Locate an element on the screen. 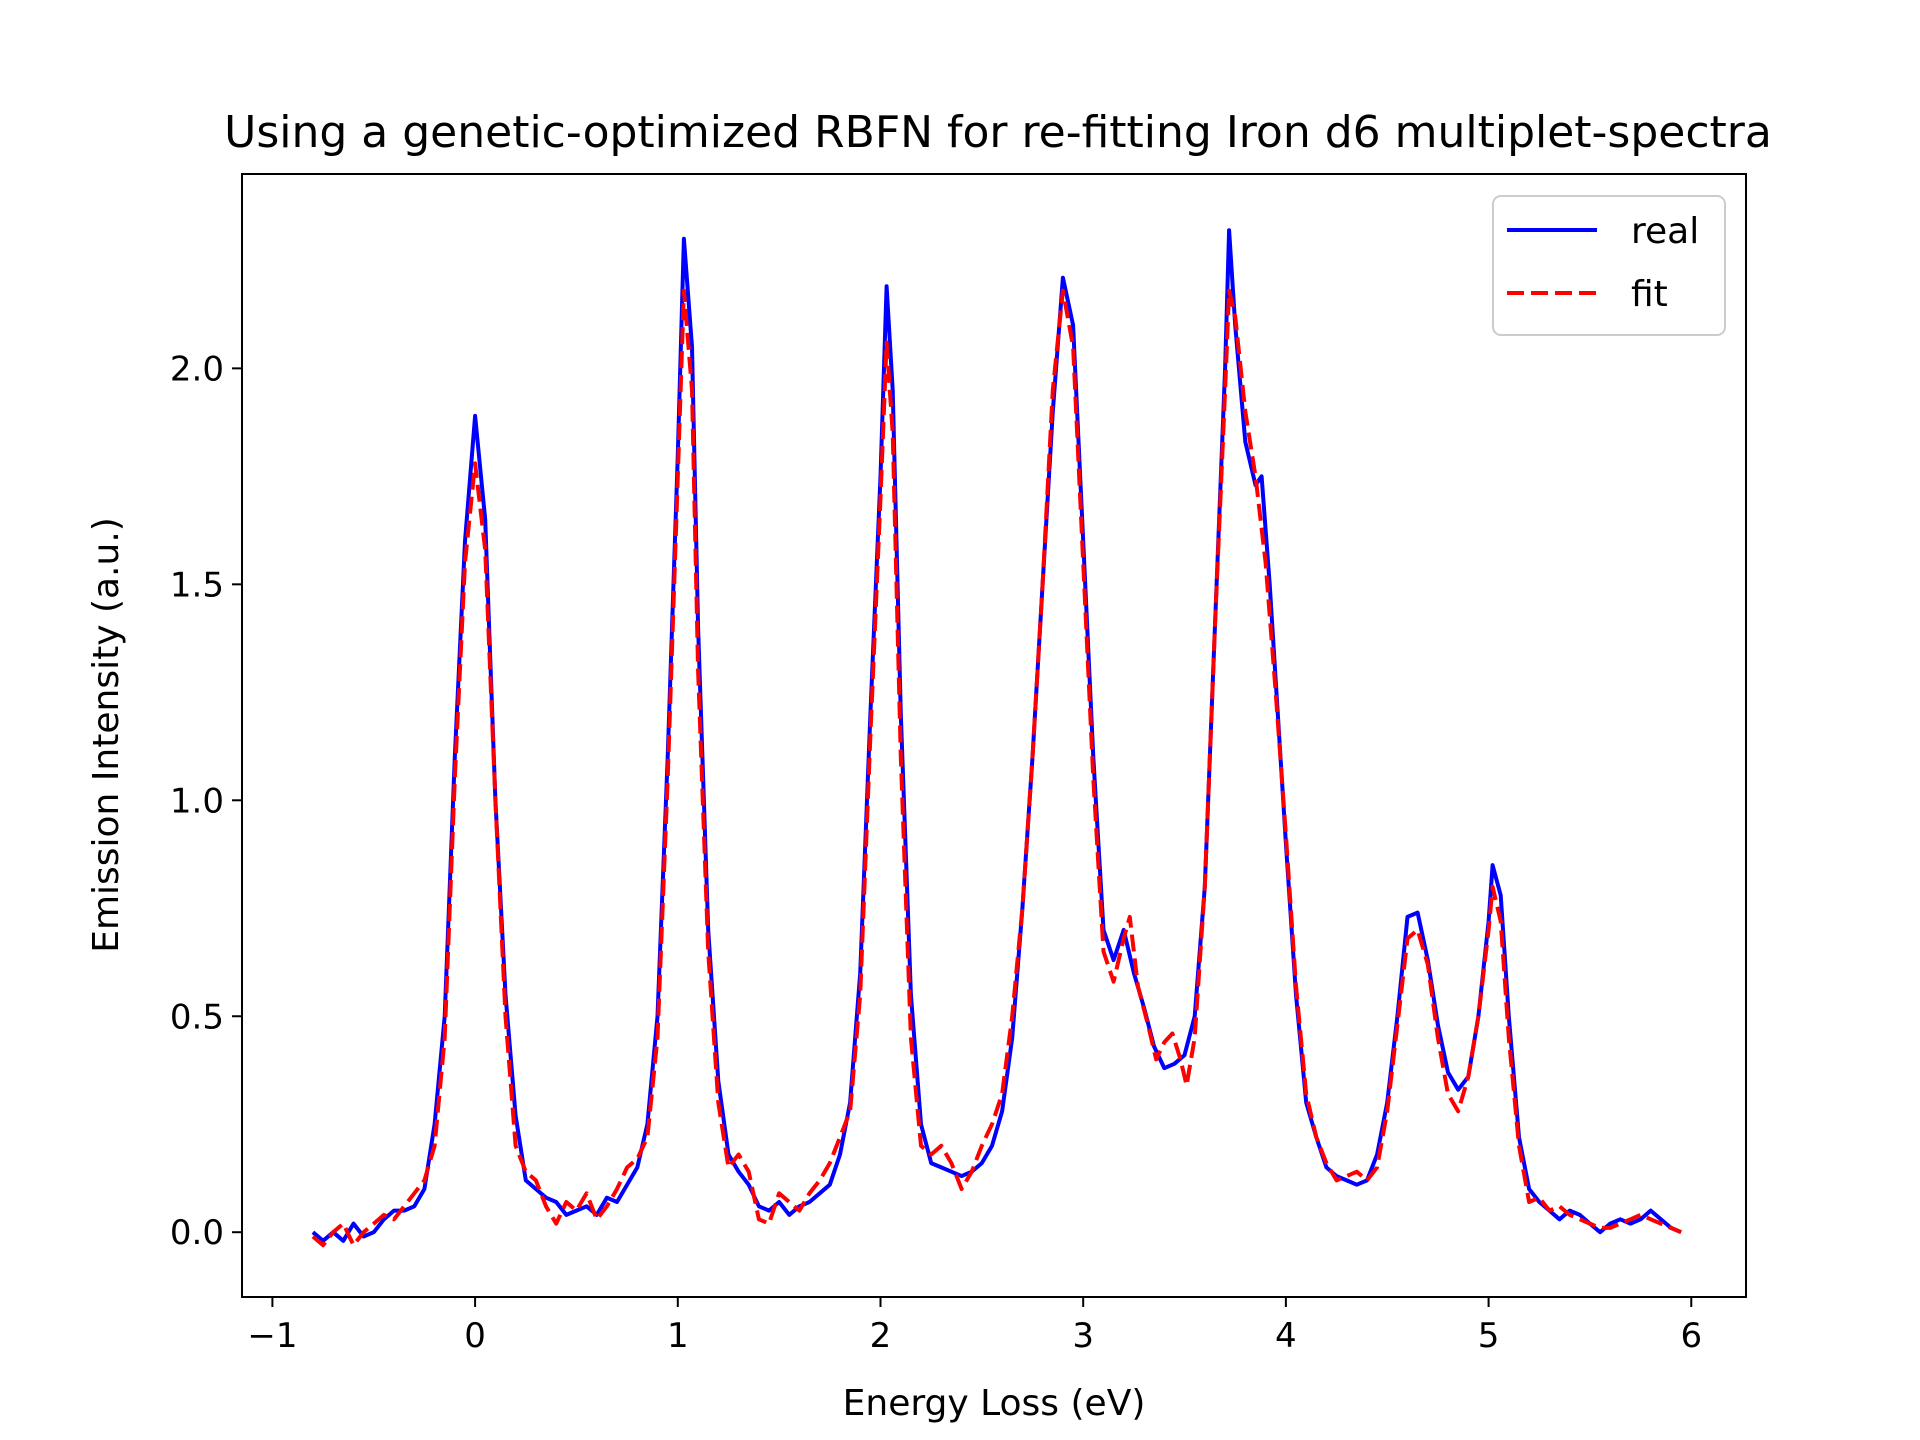  legend-label-fit: fit is located at coordinates (1649, 294).